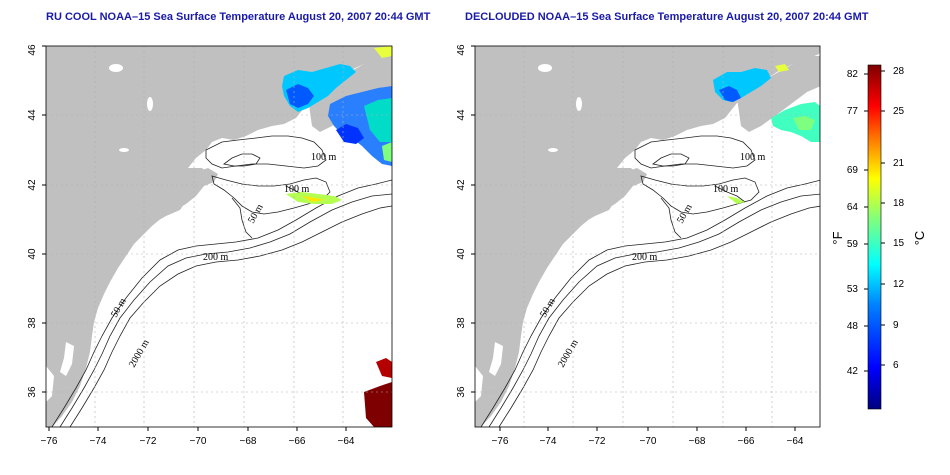  I want to click on right-lat-axis: 36 38 40 42 44 46, so click(465, 221).